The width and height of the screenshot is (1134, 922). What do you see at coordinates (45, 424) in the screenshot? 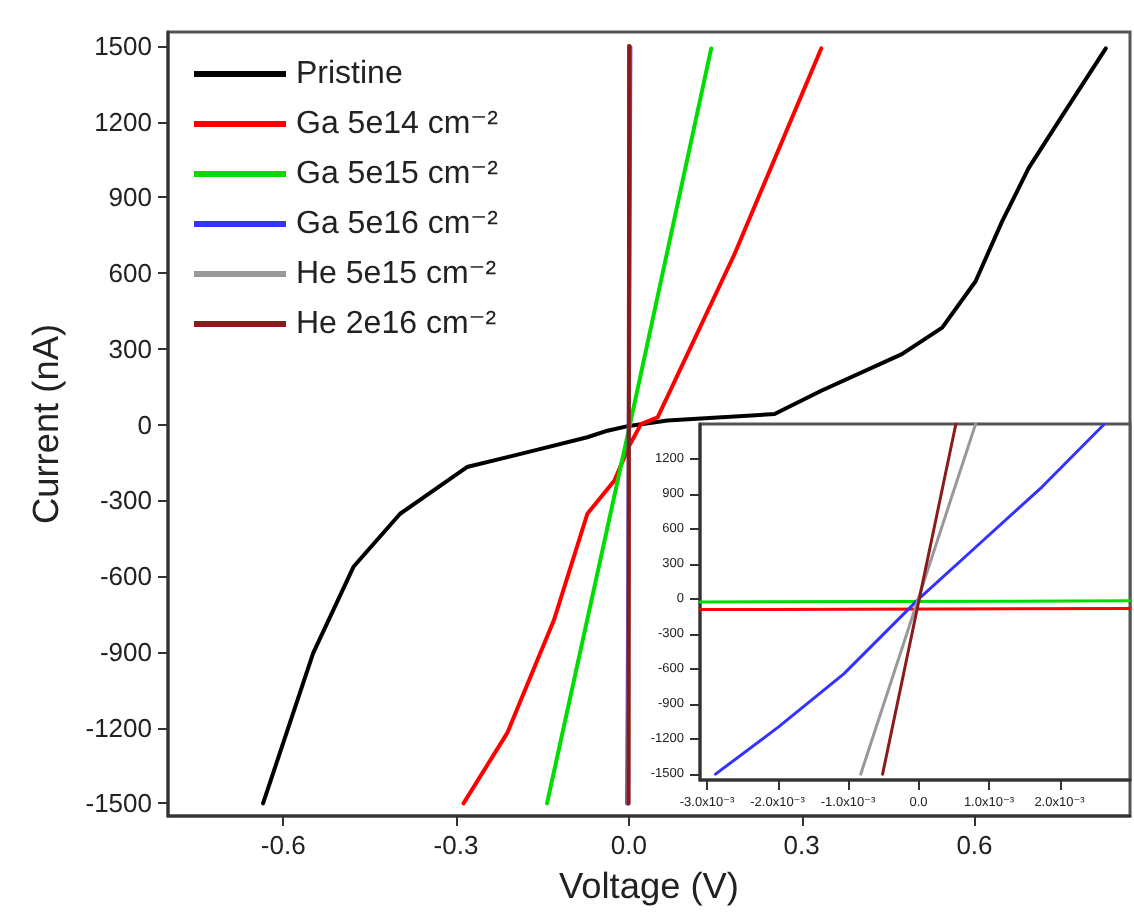
I see `y-axis-title: Current (nA)` at bounding box center [45, 424].